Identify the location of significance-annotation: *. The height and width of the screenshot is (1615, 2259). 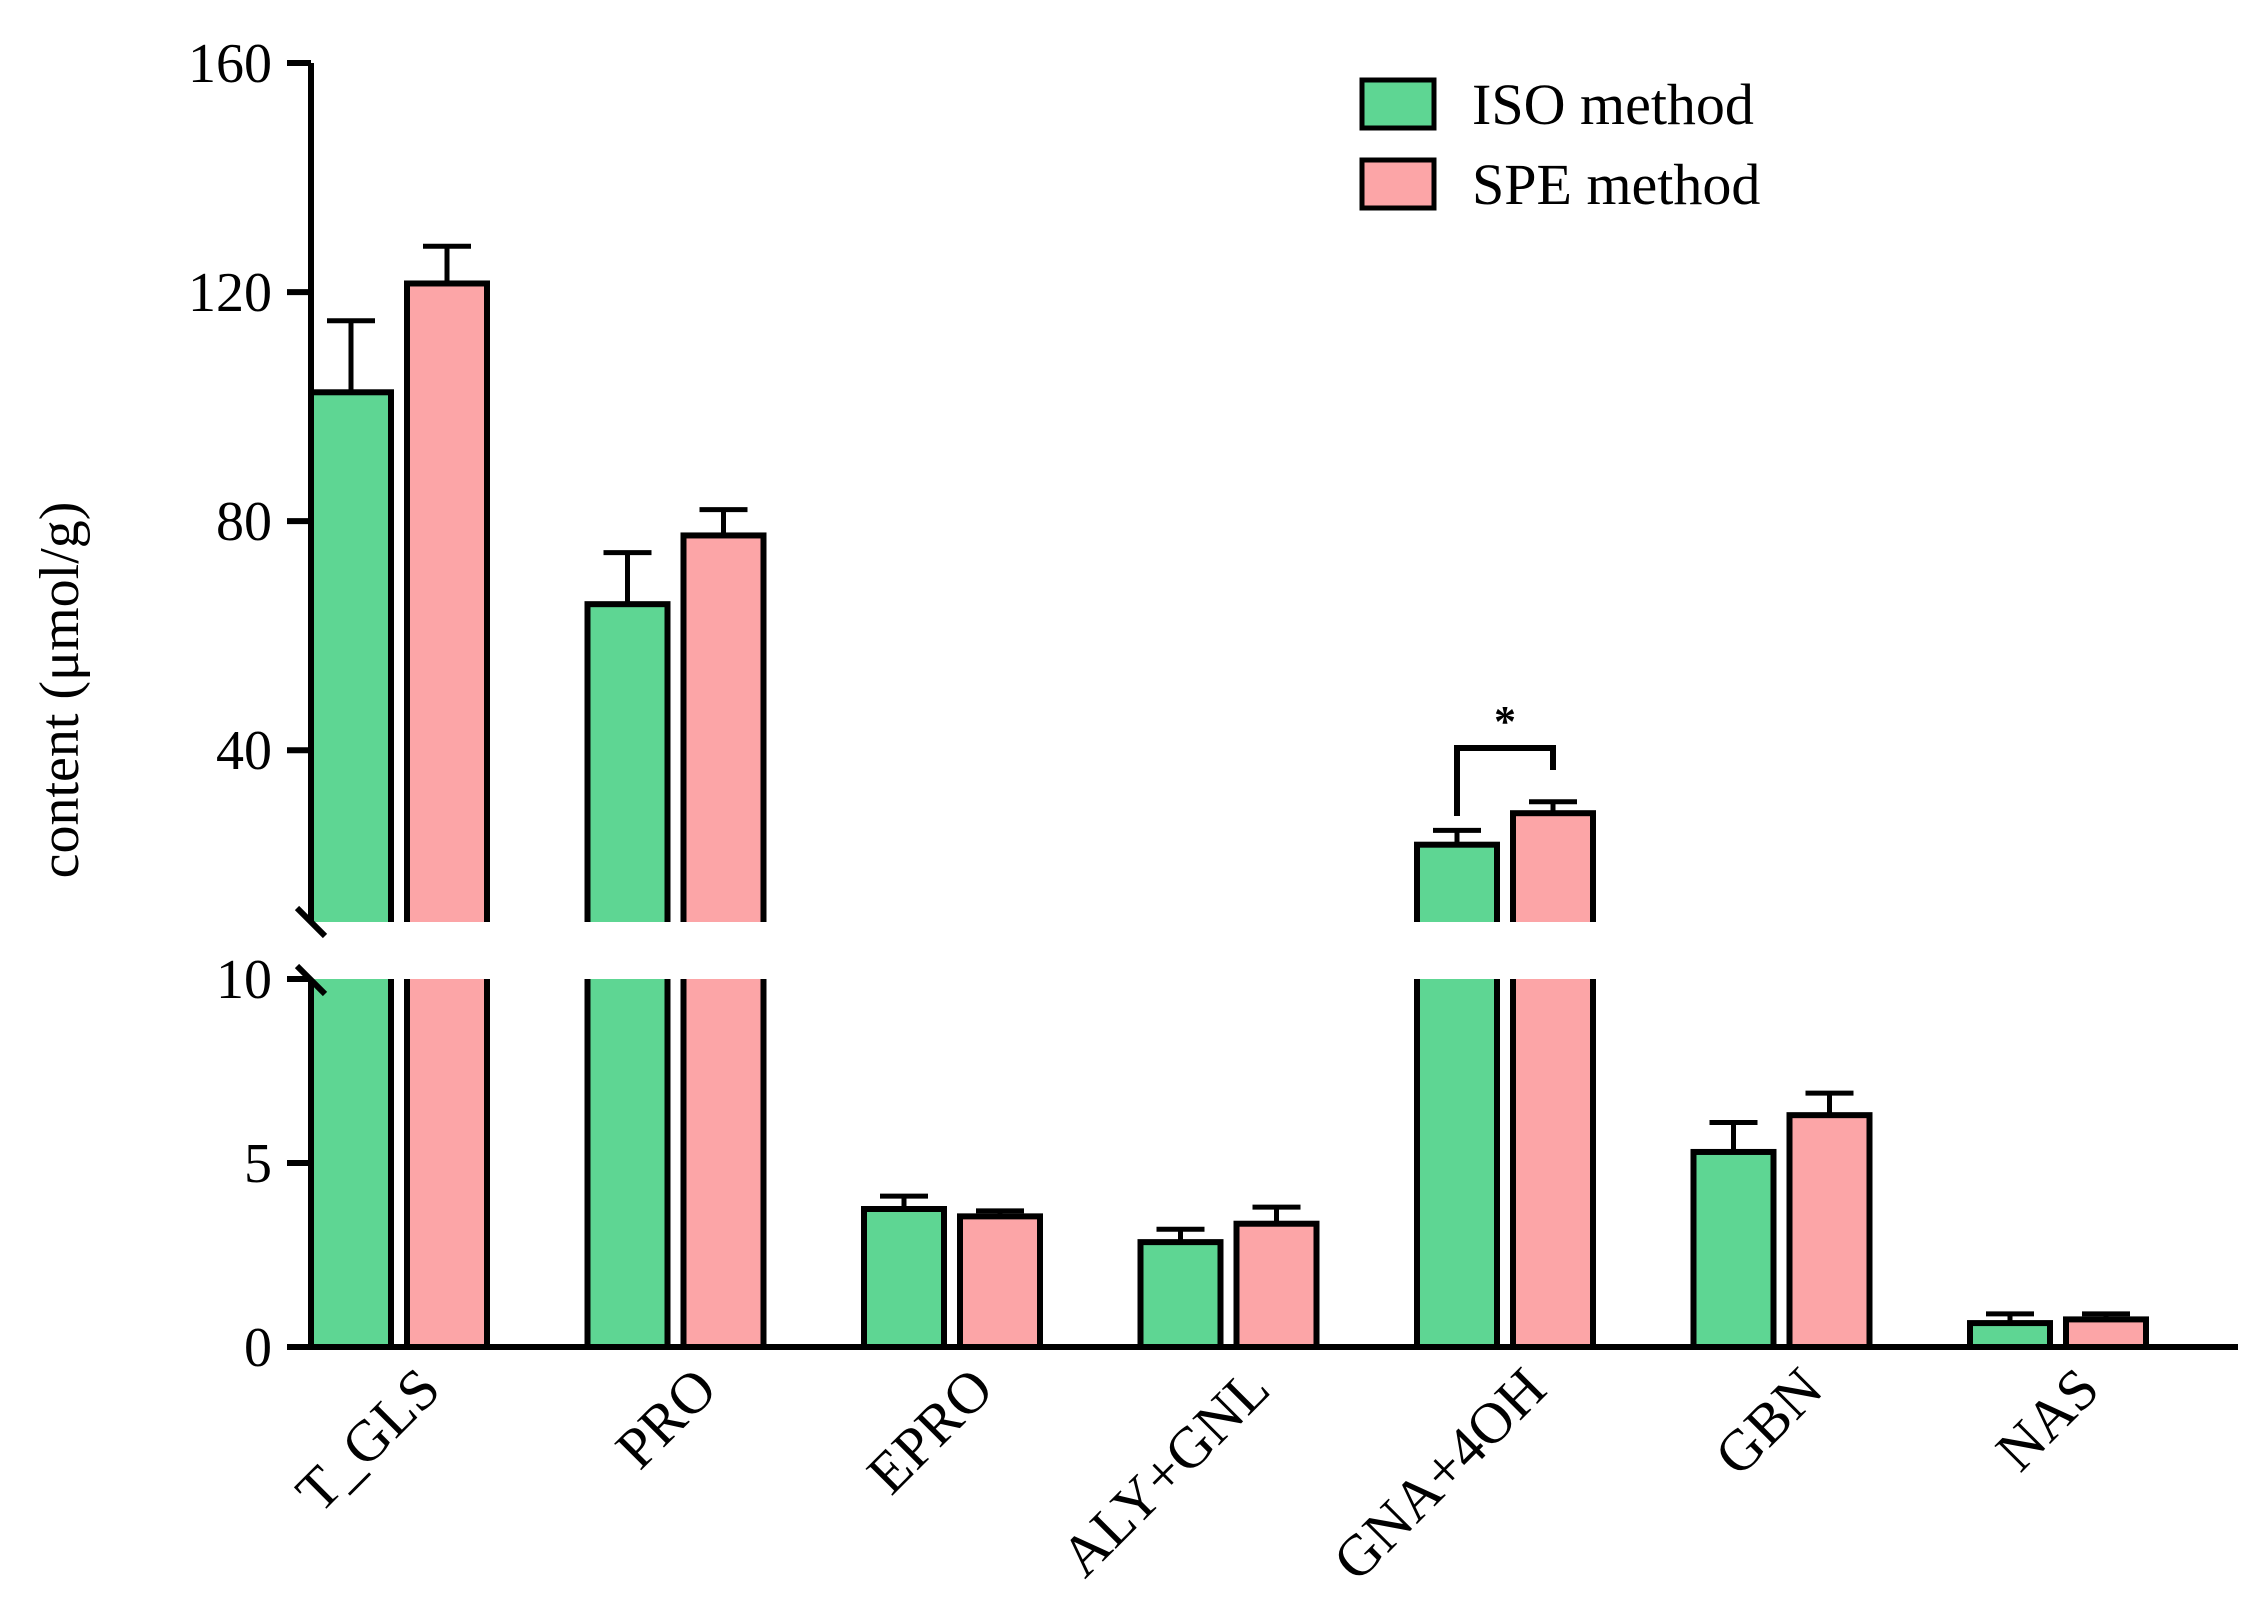
(1505, 756).